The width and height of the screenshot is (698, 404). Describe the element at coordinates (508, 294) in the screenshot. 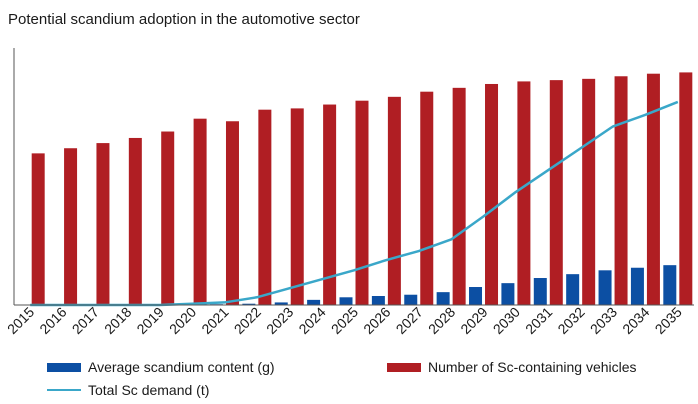

I see `bar-avg-content-2030` at that location.